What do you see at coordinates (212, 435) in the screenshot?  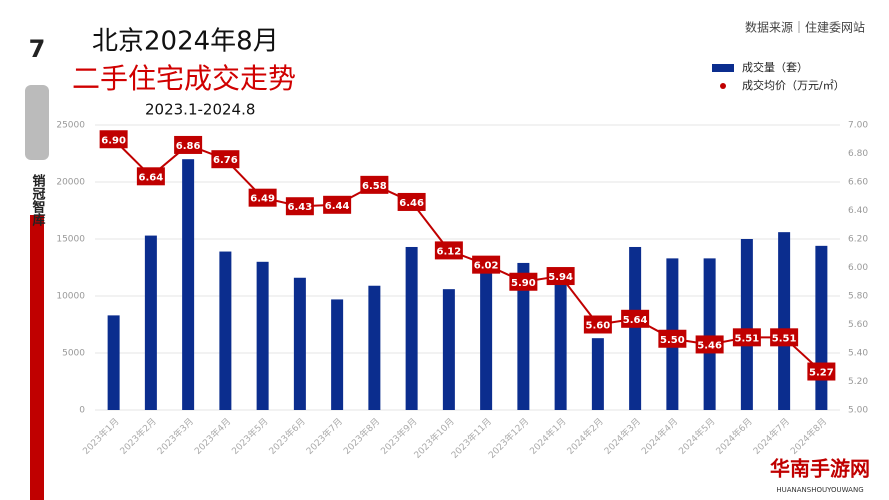 I see `x-tick-label: 2023年4月` at bounding box center [212, 435].